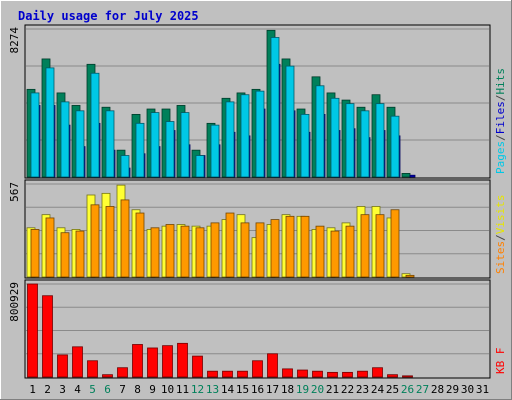 Image resolution: width=512 pixels, height=400 pixels. What do you see at coordinates (182, 389) in the screenshot?
I see `x-tick-label-11: 11` at bounding box center [182, 389].